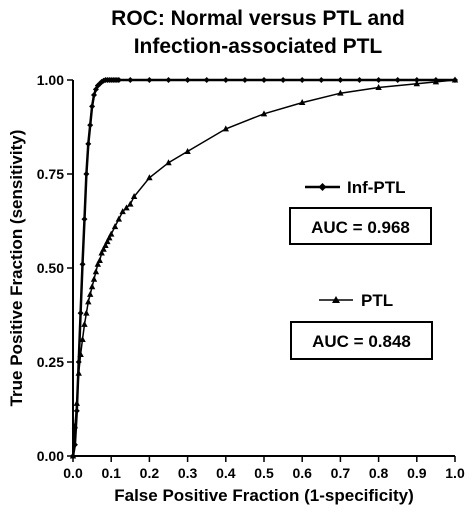 The height and width of the screenshot is (523, 474). Describe the element at coordinates (73, 473) in the screenshot. I see `x-tick-label: 0.0` at that location.